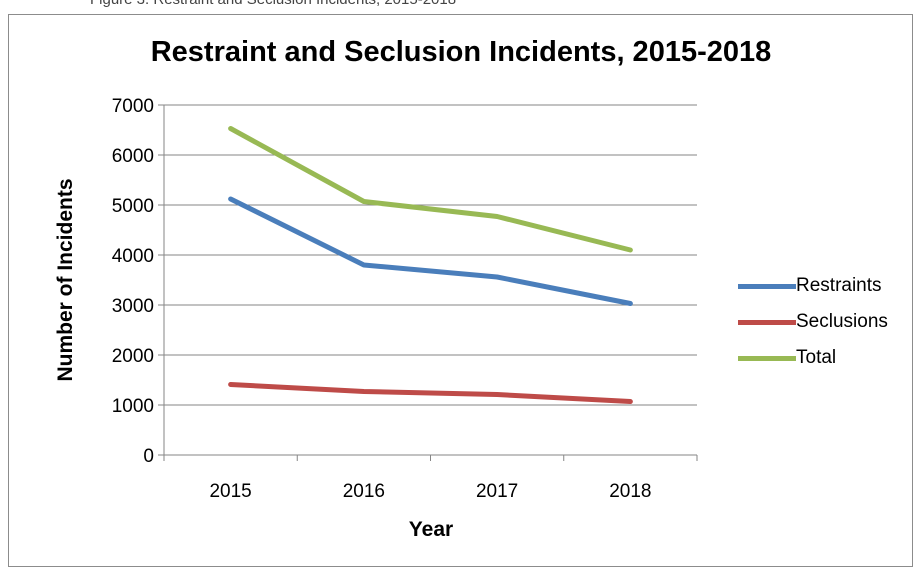 This screenshot has height=575, width=922. What do you see at coordinates (364, 491) in the screenshot?
I see `x-tick-label: 2016` at bounding box center [364, 491].